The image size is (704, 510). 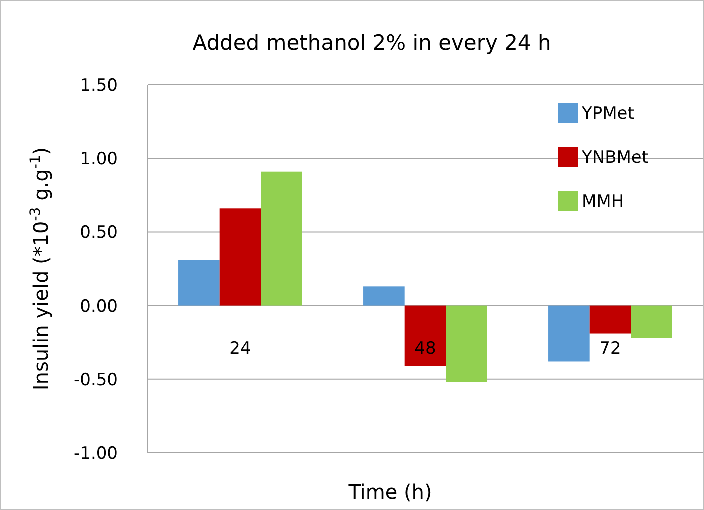 I want to click on legend-label: YNBMet, so click(x=615, y=158).